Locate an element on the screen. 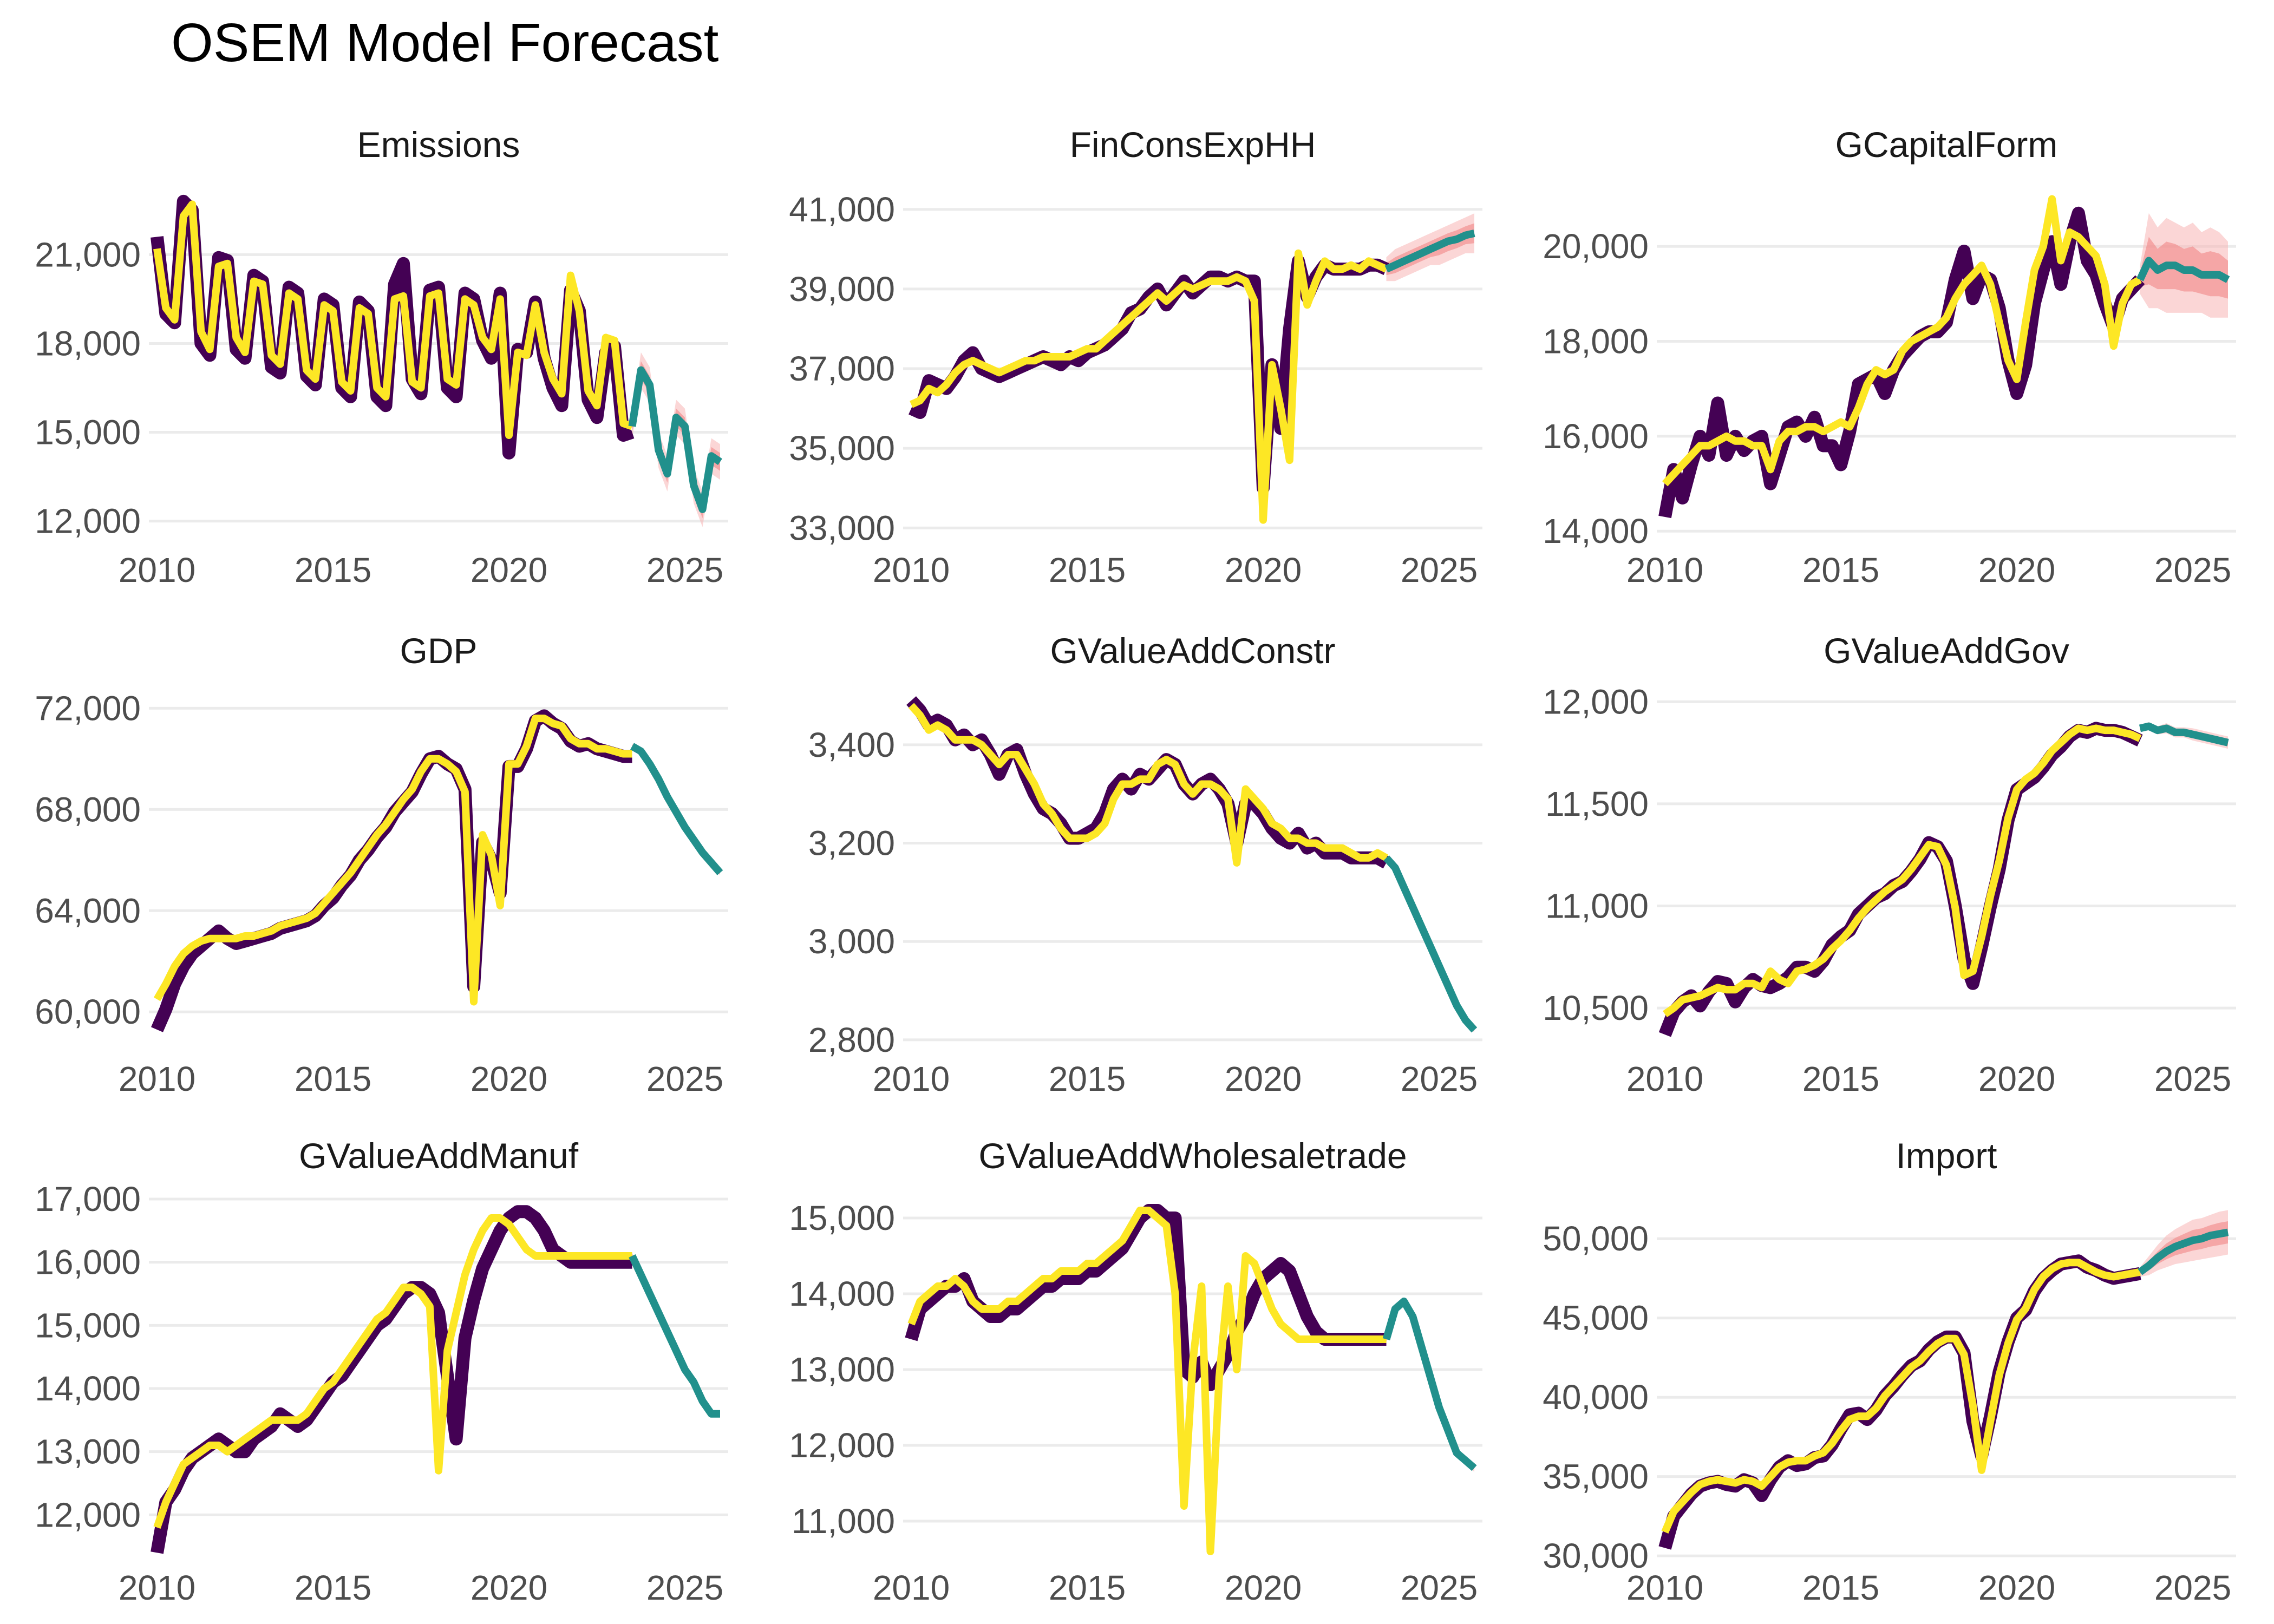  y-tick-label: 68,000 is located at coordinates (88, 810).